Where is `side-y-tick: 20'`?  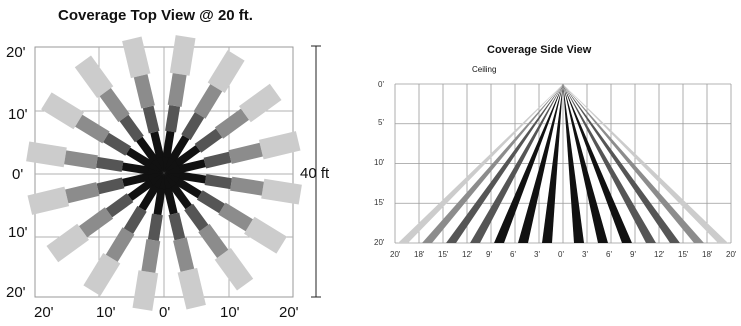 side-y-tick: 20' is located at coordinates (379, 242).